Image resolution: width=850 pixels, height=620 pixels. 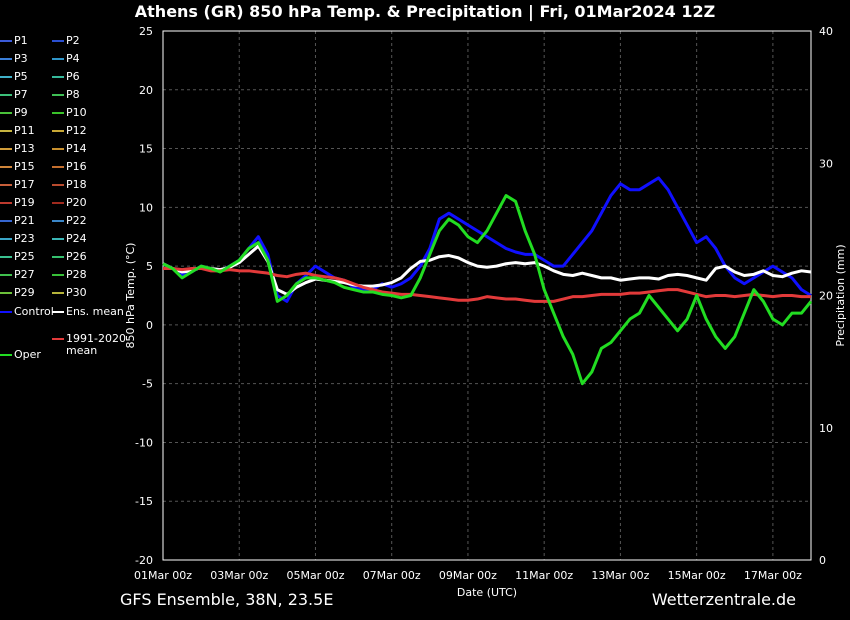 What do you see at coordinates (163, 575) in the screenshot?
I see `x-tick-label: 01Mar 00z` at bounding box center [163, 575].